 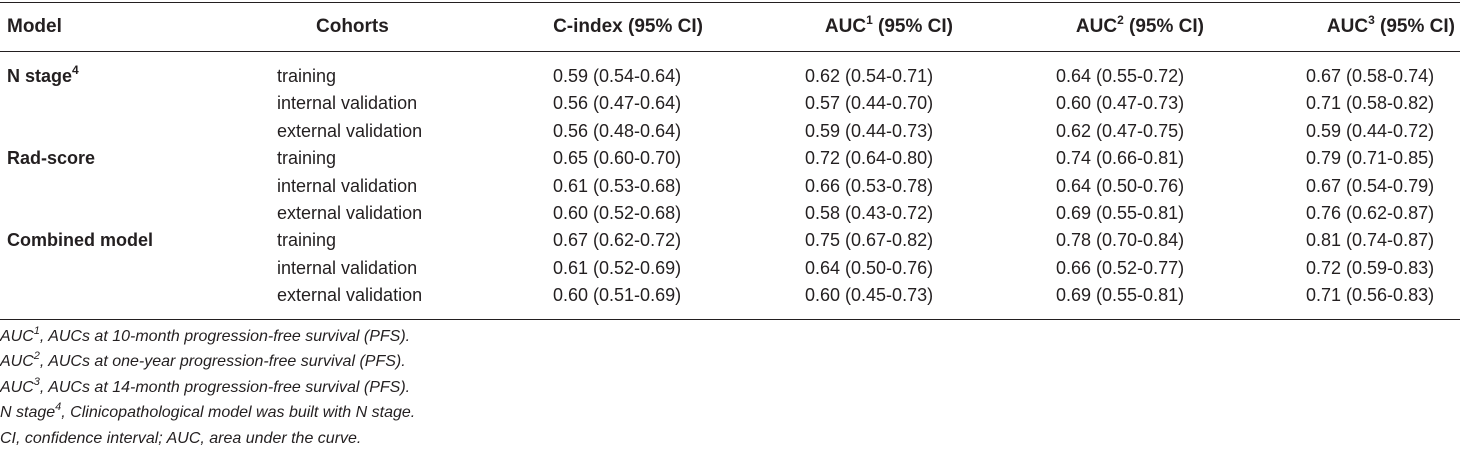 What do you see at coordinates (1370, 158) in the screenshot?
I see `cell-auc3: 0.79 (0.71-0.85)` at bounding box center [1370, 158].